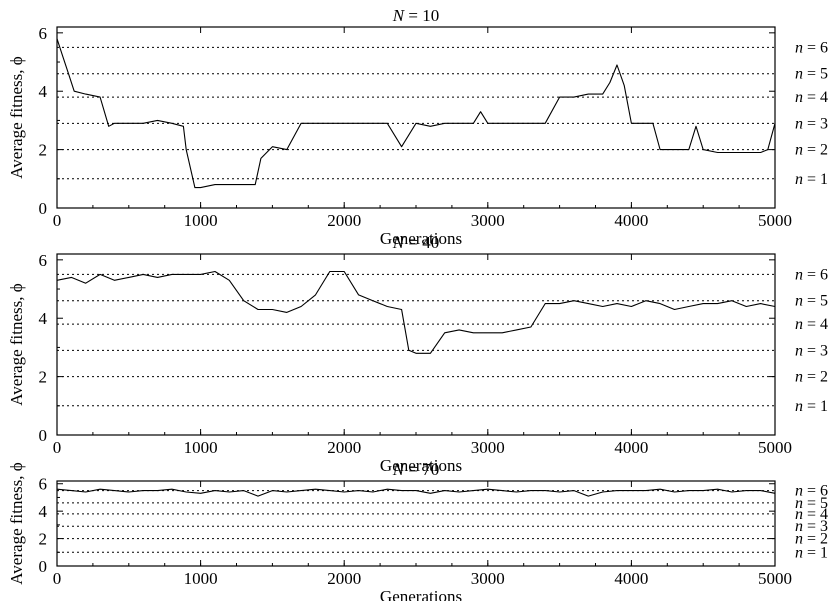 This screenshot has width=837, height=601. Describe the element at coordinates (415, 15) in the screenshot. I see `chart-title: N = 10` at that location.